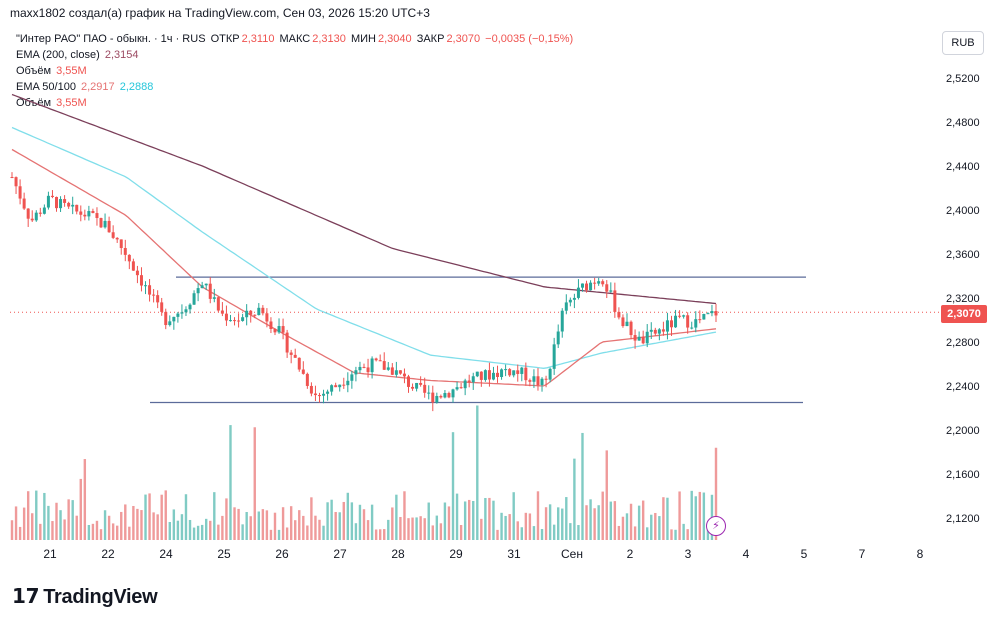 The width and height of the screenshot is (1000, 624). Describe the element at coordinates (295, 55) in the screenshot. I see `legend-ema200-row: EMA (200, close) 2,3154` at that location.